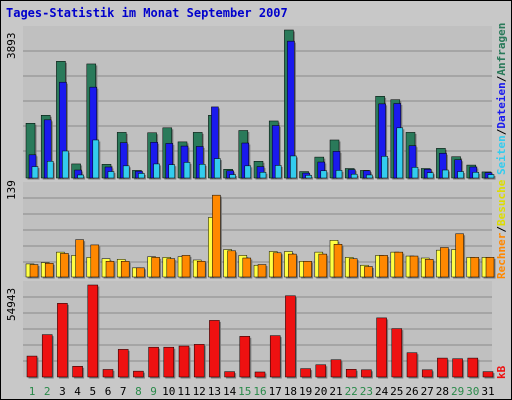  Describe the element at coordinates (62, 391) in the screenshot. I see `x-tick-label: 3` at that location.